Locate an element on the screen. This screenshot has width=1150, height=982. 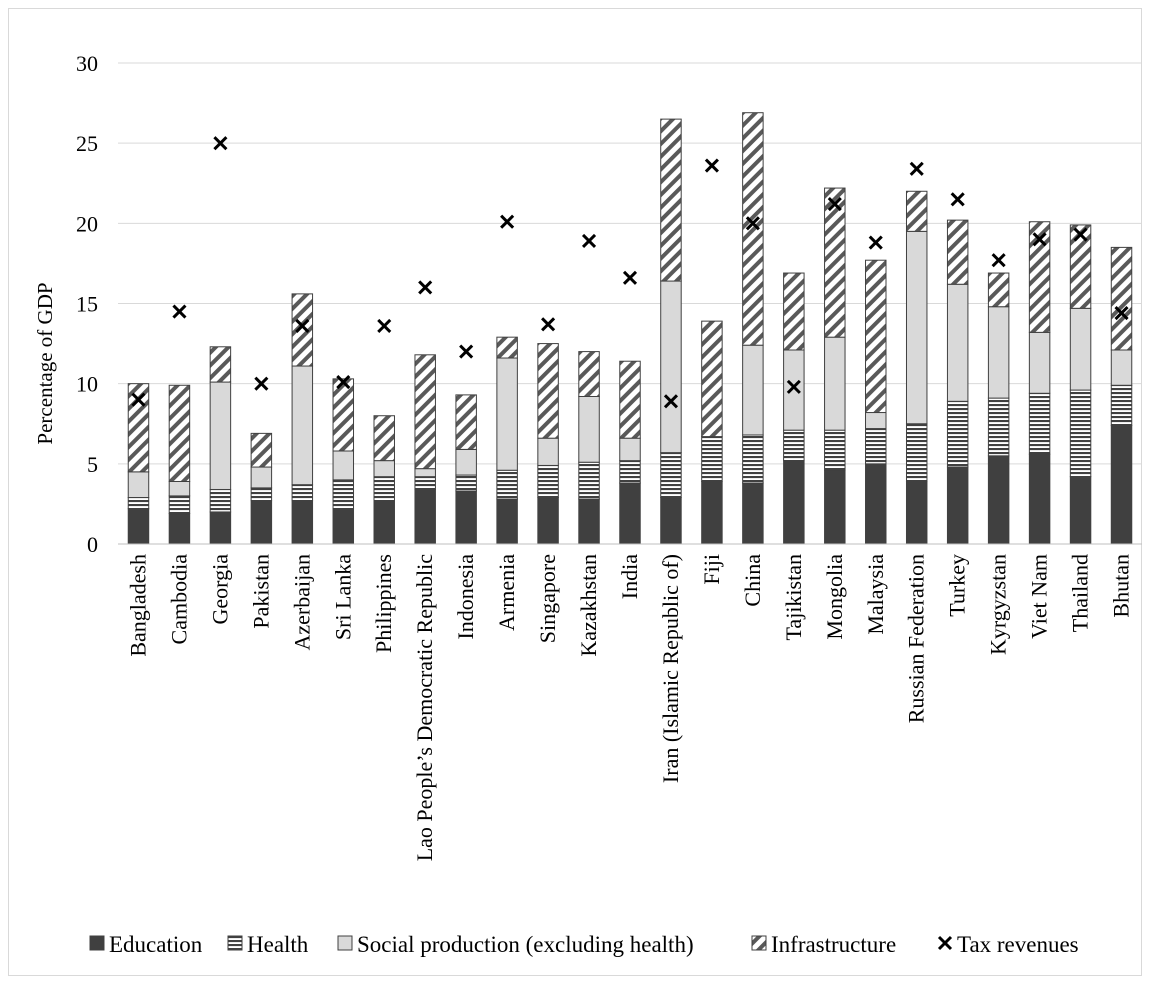
x-tick-label: Sri Lanka is located at coordinates (342, 597).